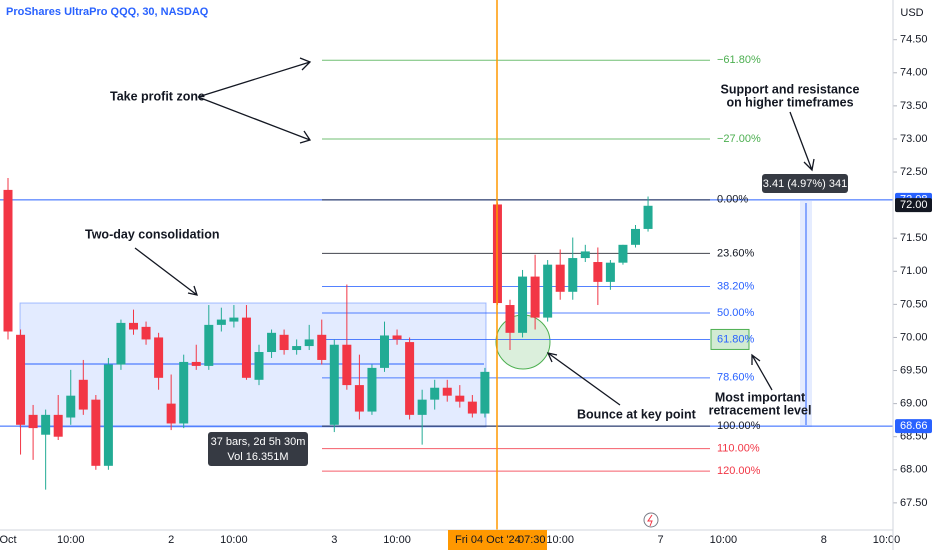 The image size is (932, 550). I want to click on crosshair-label: Fri 04 Oct '24, so click(488, 540).